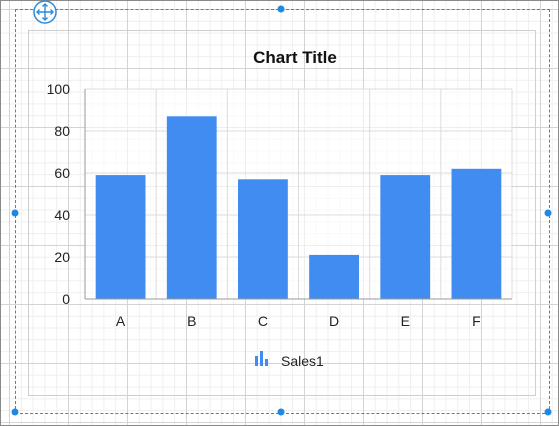 The image size is (559, 426). Describe the element at coordinates (120, 237) in the screenshot. I see `bar-a` at that location.